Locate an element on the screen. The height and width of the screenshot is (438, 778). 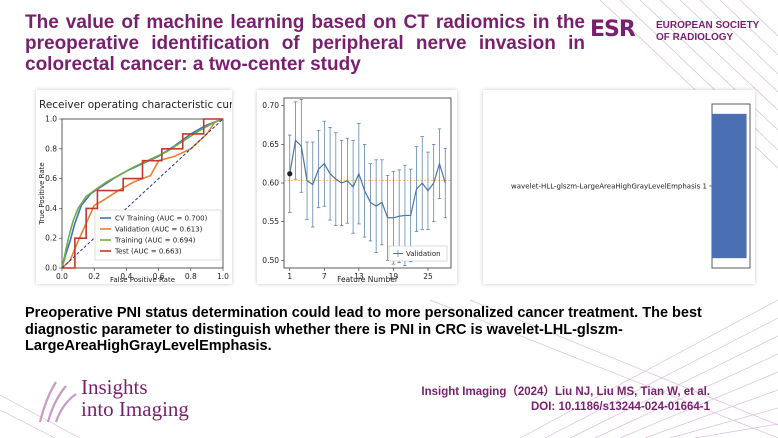
esr-logo-line2: OF RADIOLOGY is located at coordinates (695, 37).